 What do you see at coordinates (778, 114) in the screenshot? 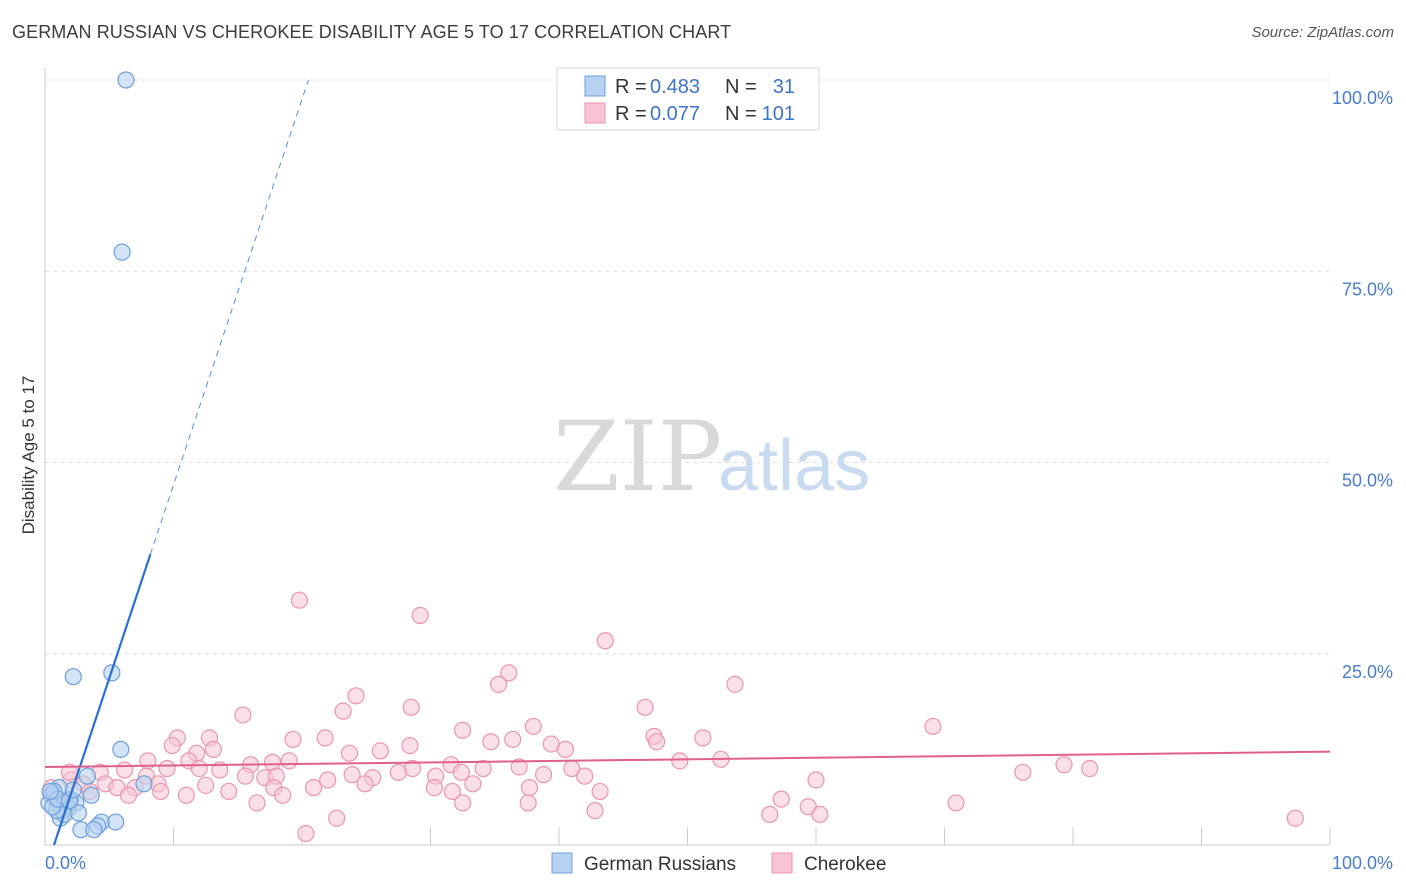
I see `legend-n-value-cherokee: 101` at bounding box center [778, 114].